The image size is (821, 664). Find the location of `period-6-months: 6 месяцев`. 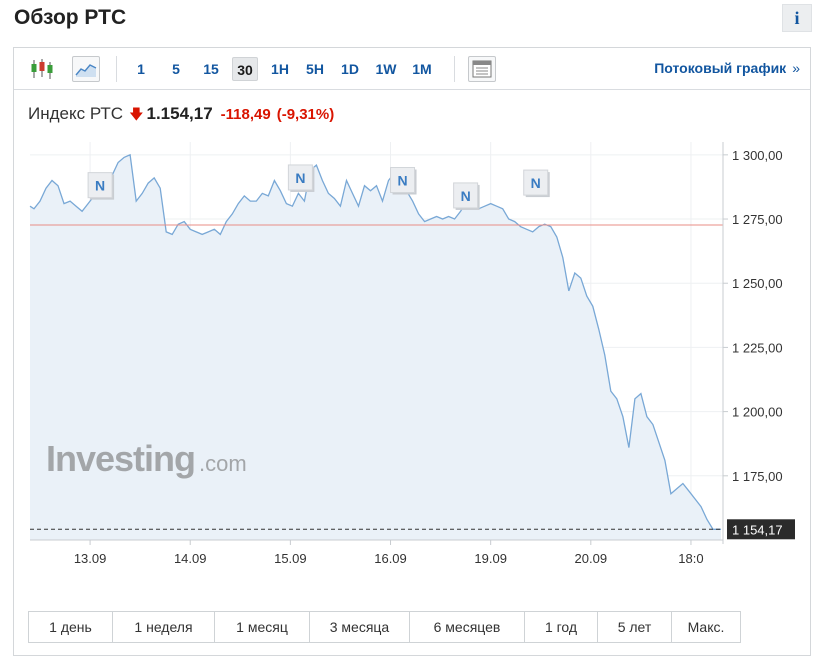

period-6-months: 6 месяцев is located at coordinates (467, 627).